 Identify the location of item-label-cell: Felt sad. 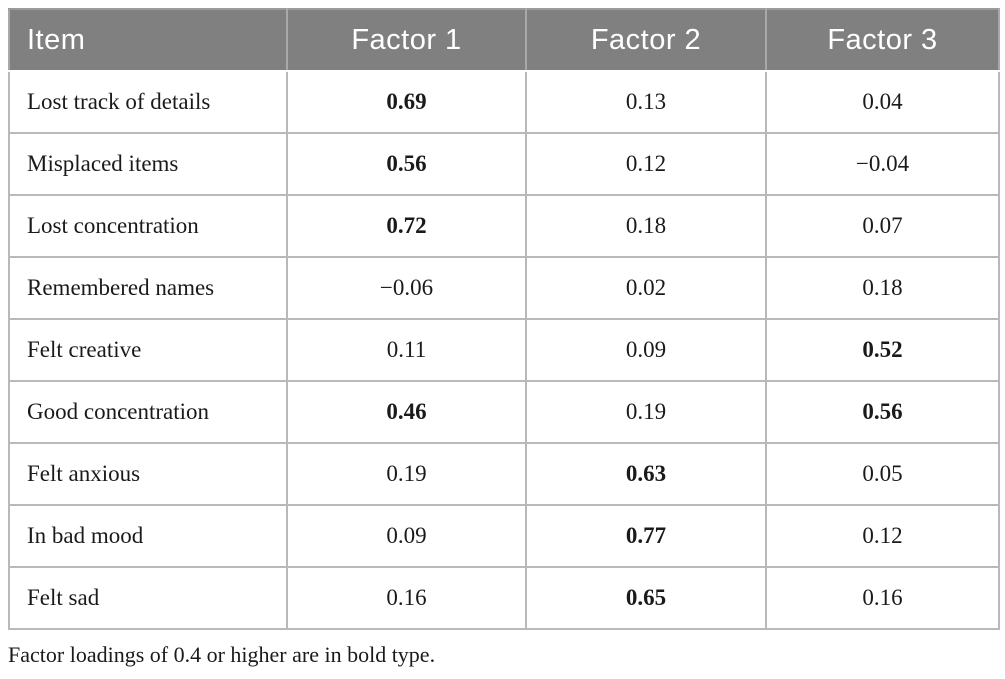
(148, 598).